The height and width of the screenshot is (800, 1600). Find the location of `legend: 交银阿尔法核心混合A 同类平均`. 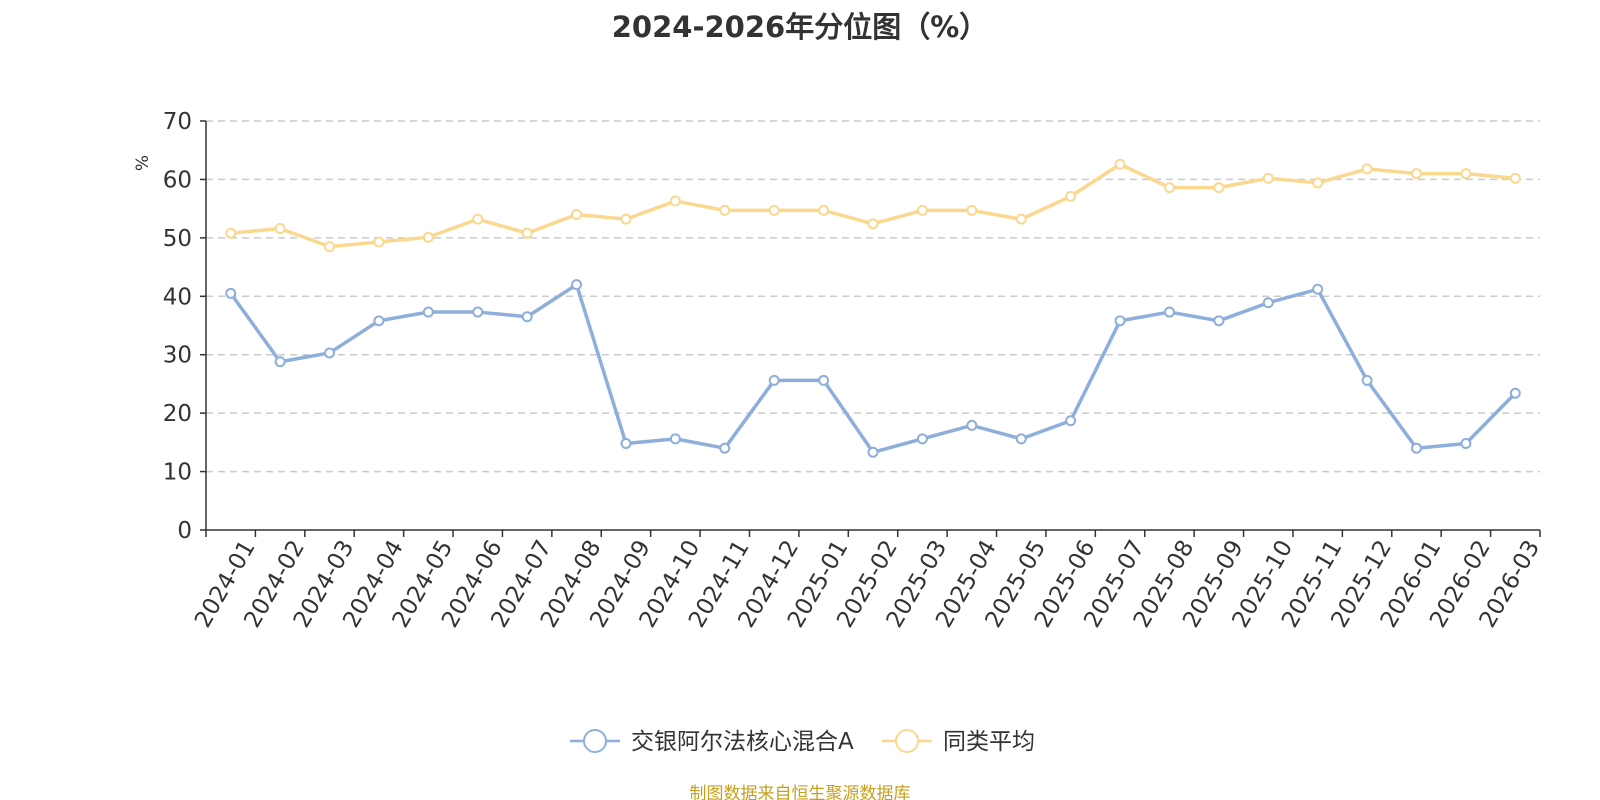

legend: 交银阿尔法核心混合A 同类平均 is located at coordinates (802, 742).